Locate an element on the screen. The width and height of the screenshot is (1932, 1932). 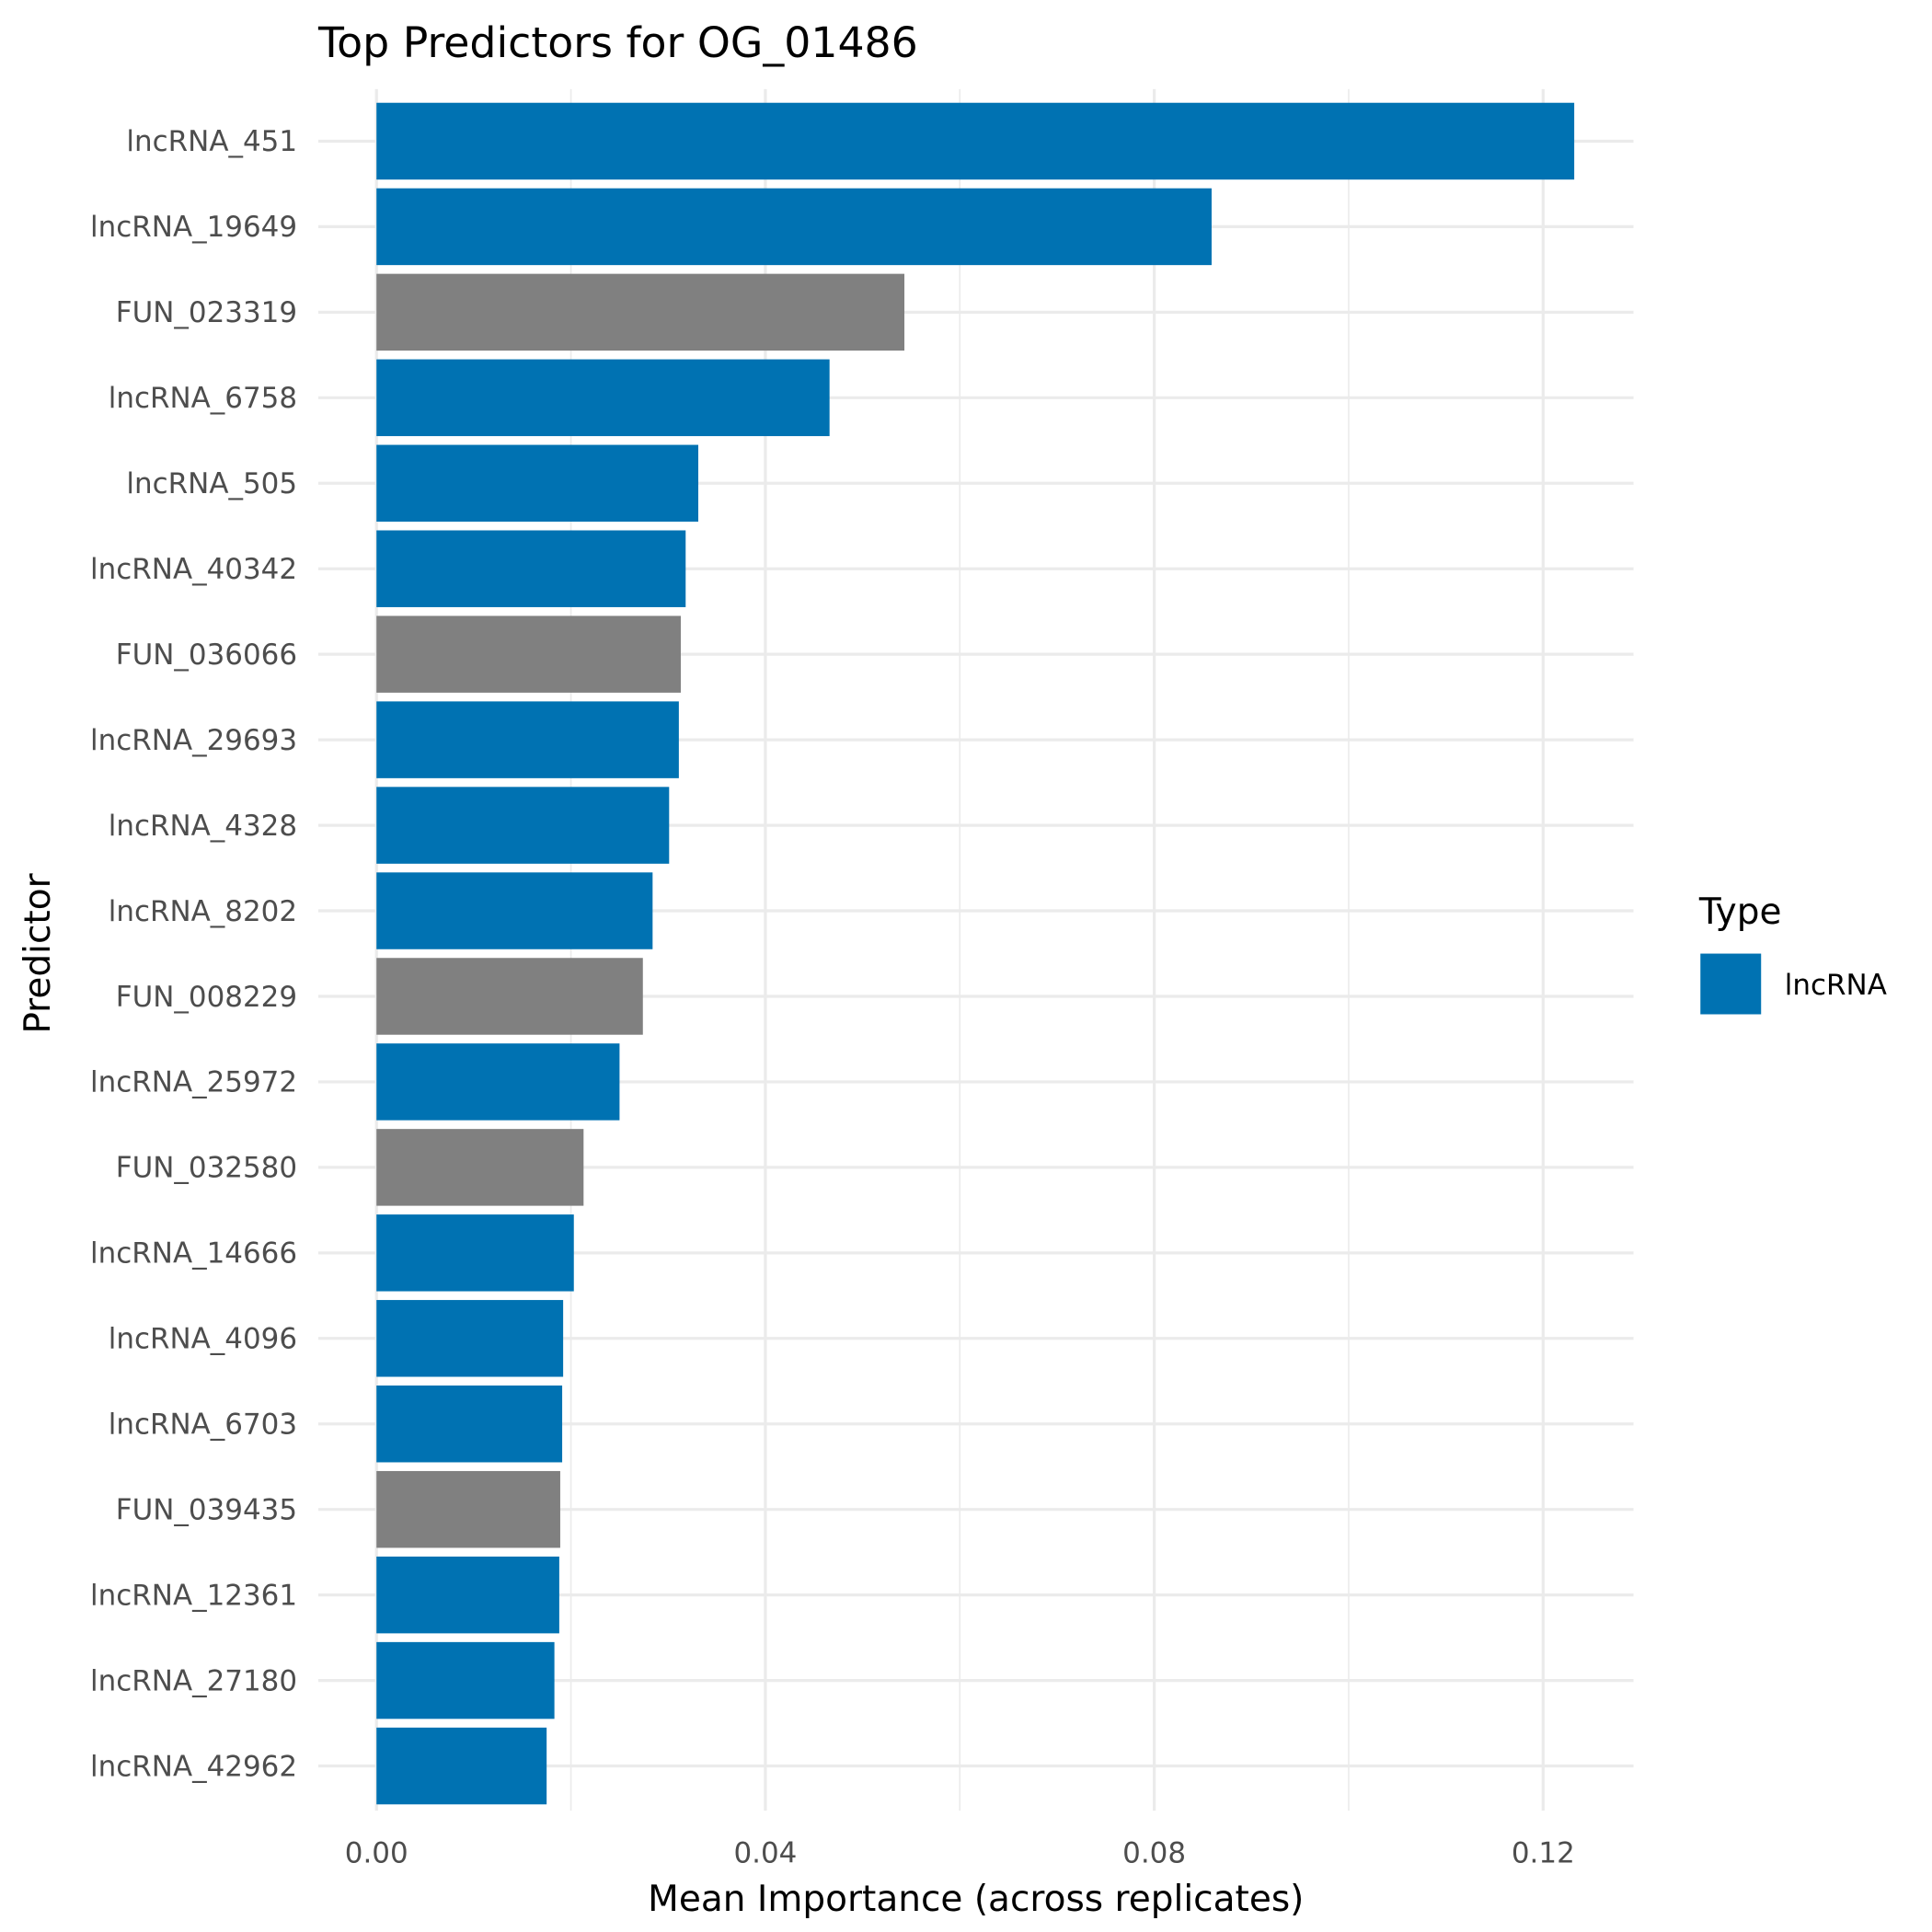
x-axis-title: Mean Importance (across replicates) is located at coordinates (976, 1899).